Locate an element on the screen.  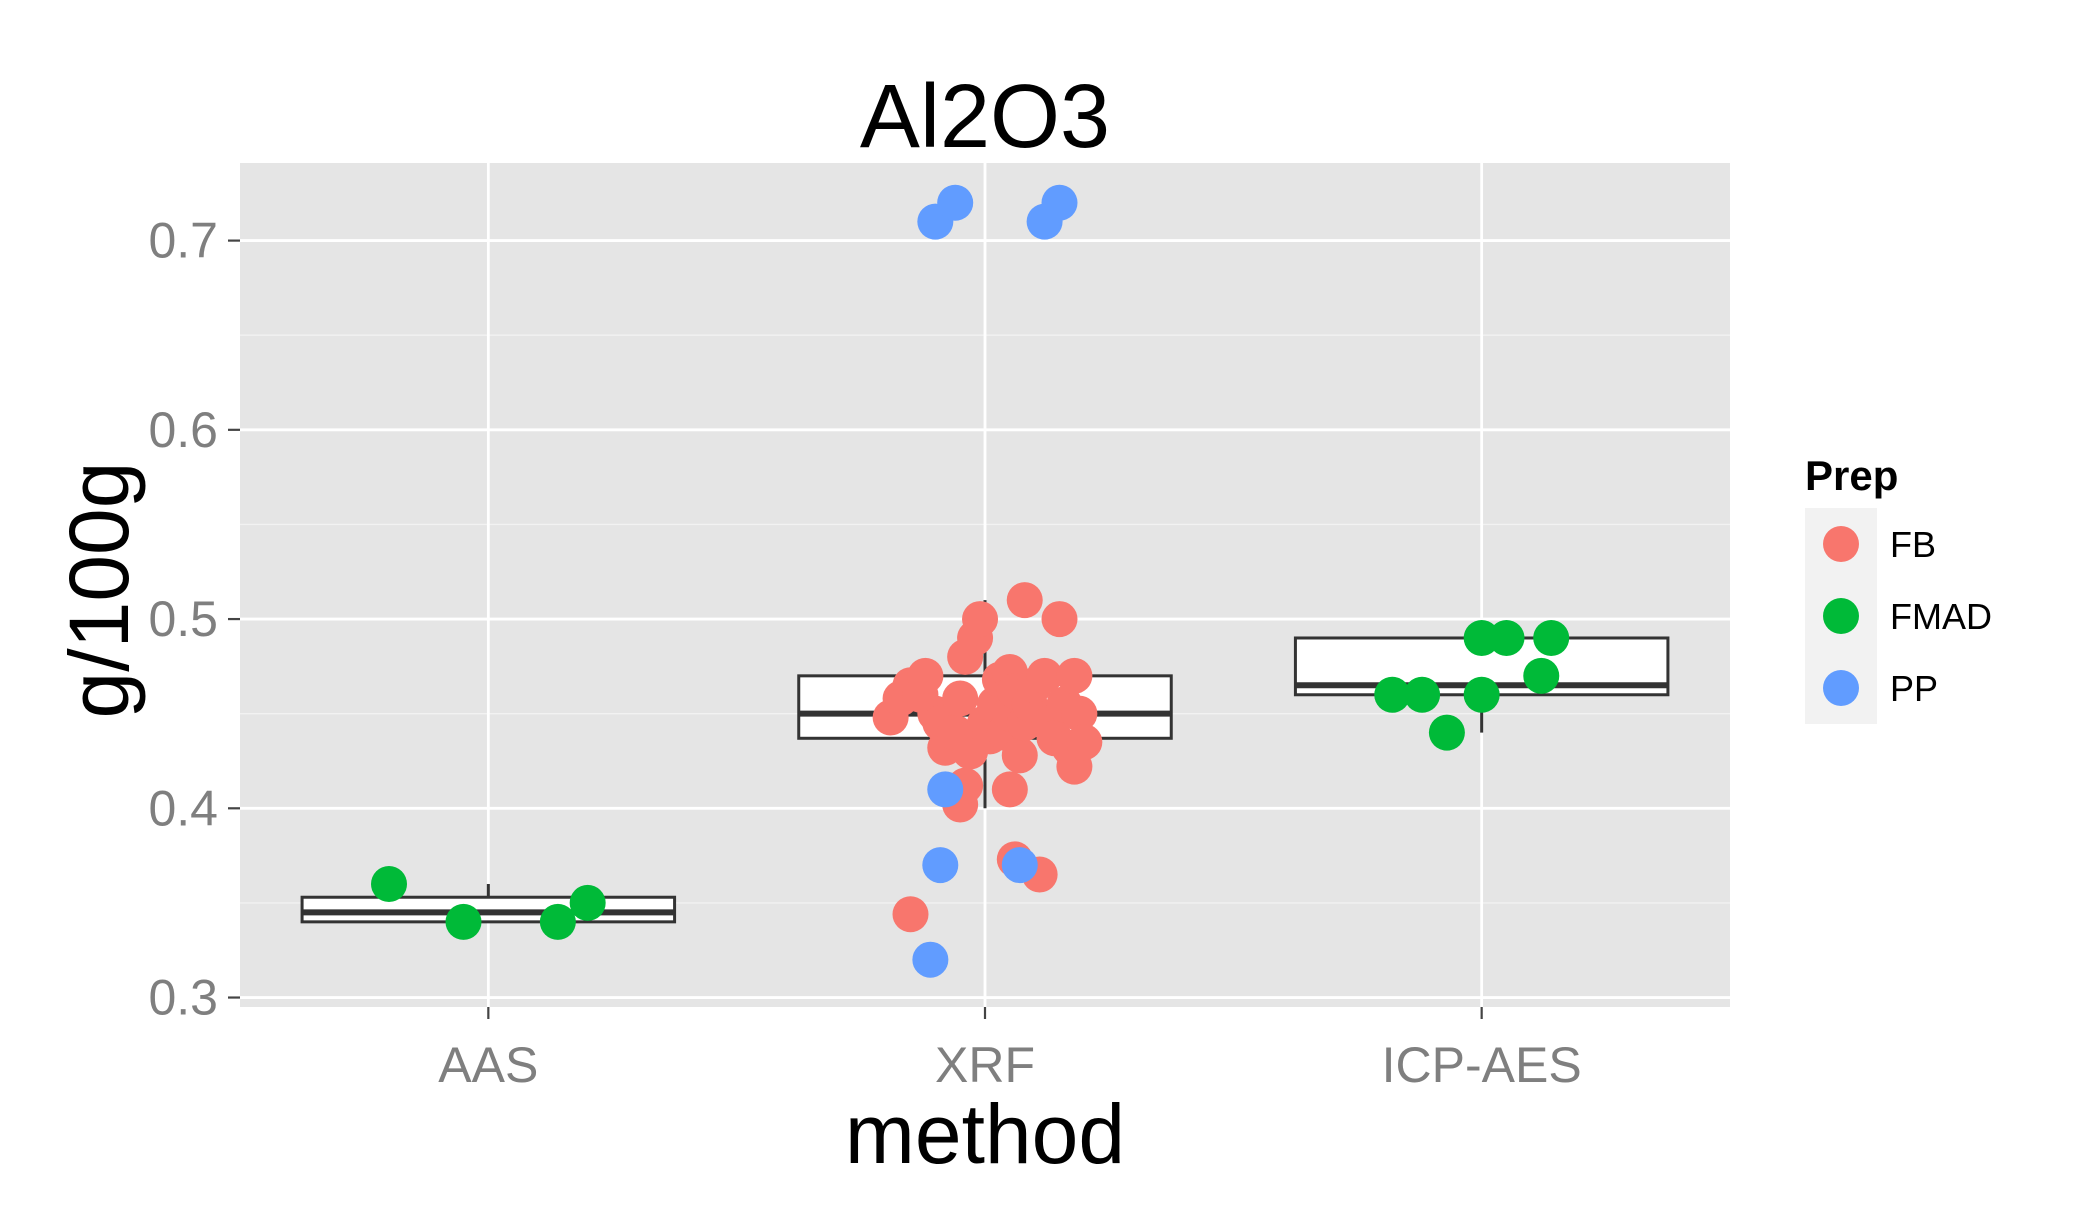
y-axis-title: g/100g is located at coordinates (99, 590).